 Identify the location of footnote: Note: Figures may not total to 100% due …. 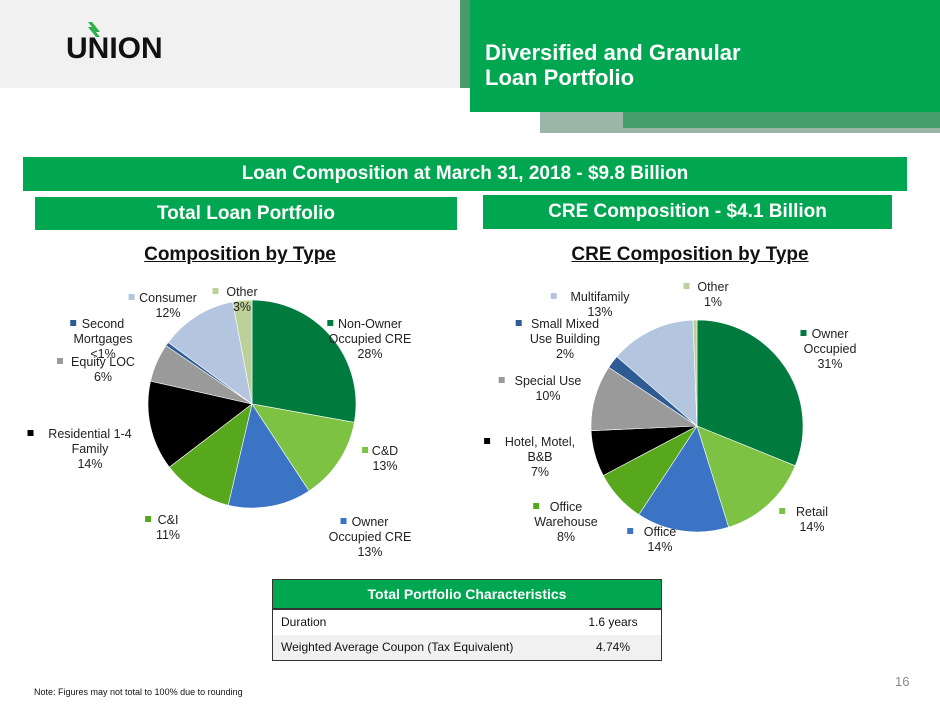
(138, 692).